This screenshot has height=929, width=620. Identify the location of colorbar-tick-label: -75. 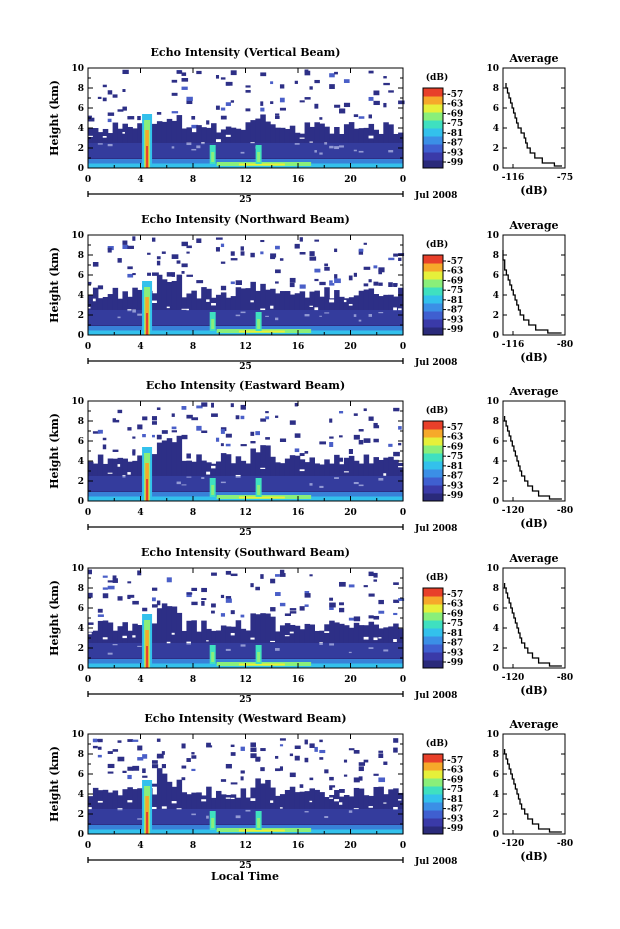
(455, 457).